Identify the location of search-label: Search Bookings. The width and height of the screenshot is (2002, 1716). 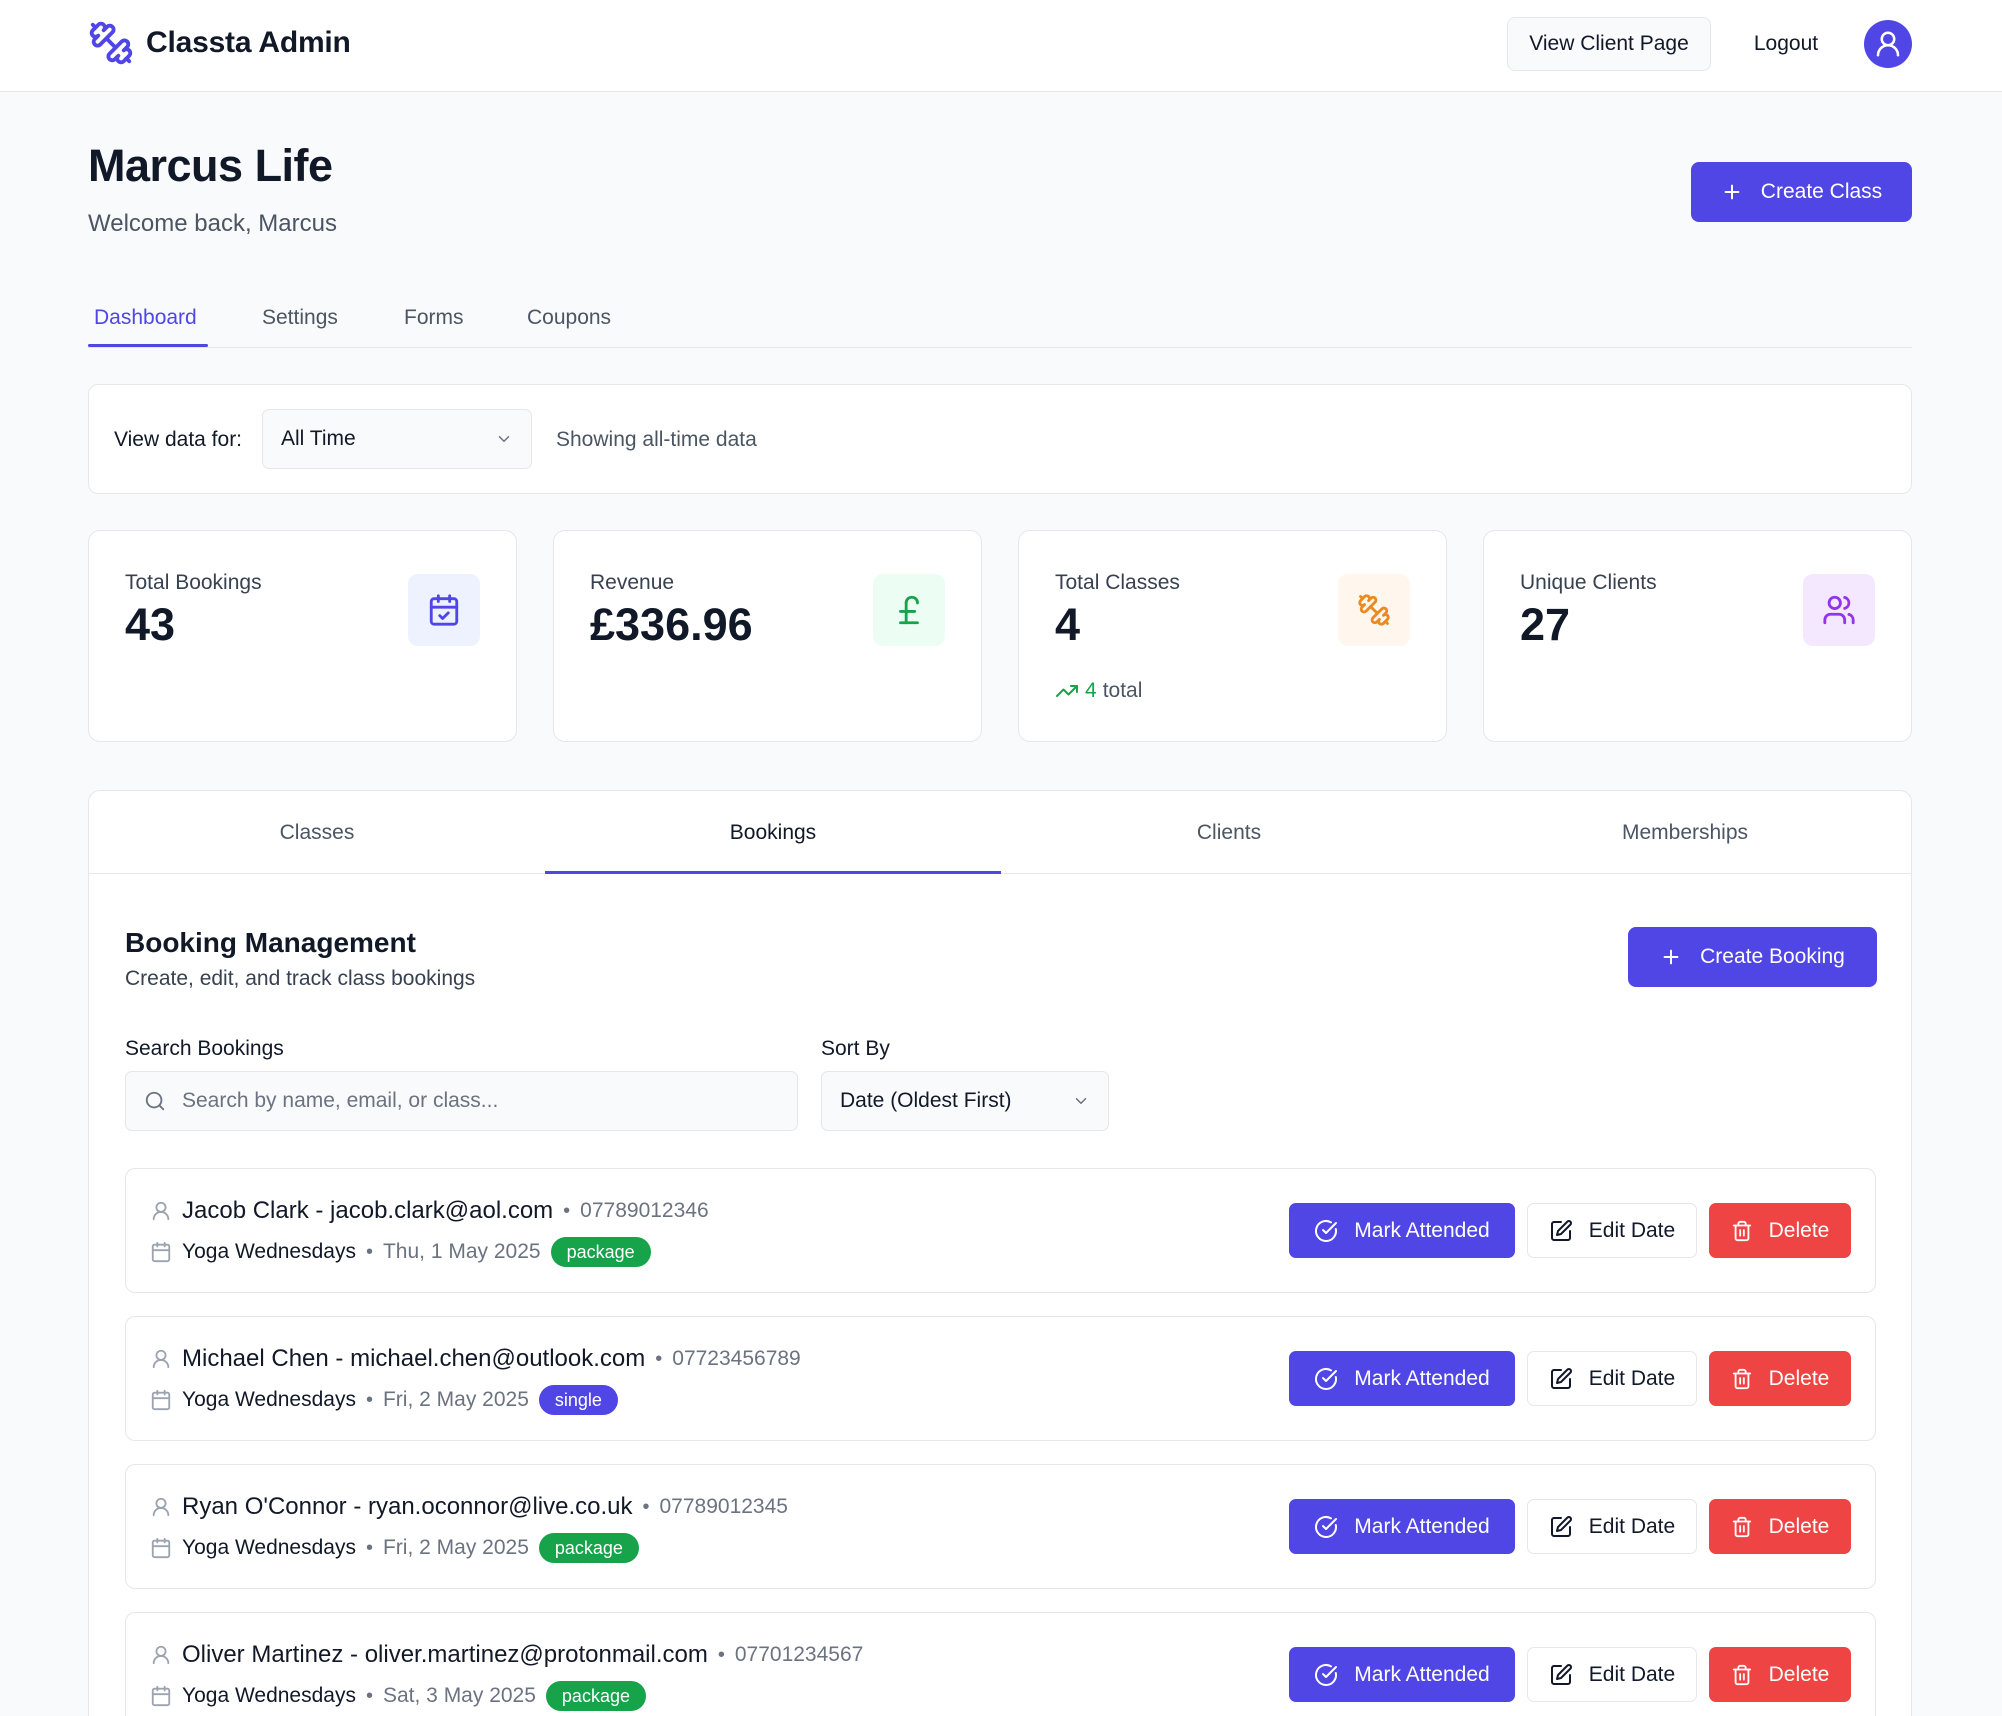
(204, 1048).